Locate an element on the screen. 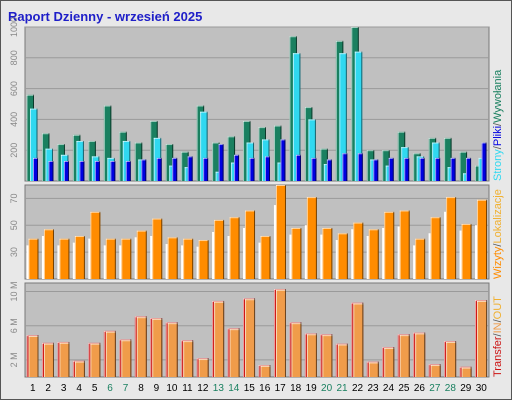  bytes-out-bar-8-body is located at coordinates (141, 347).